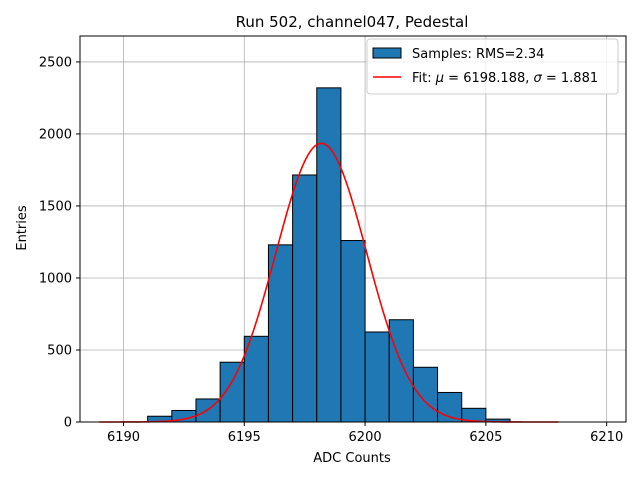  I want to click on y-tick-label: 0, so click(68, 423).